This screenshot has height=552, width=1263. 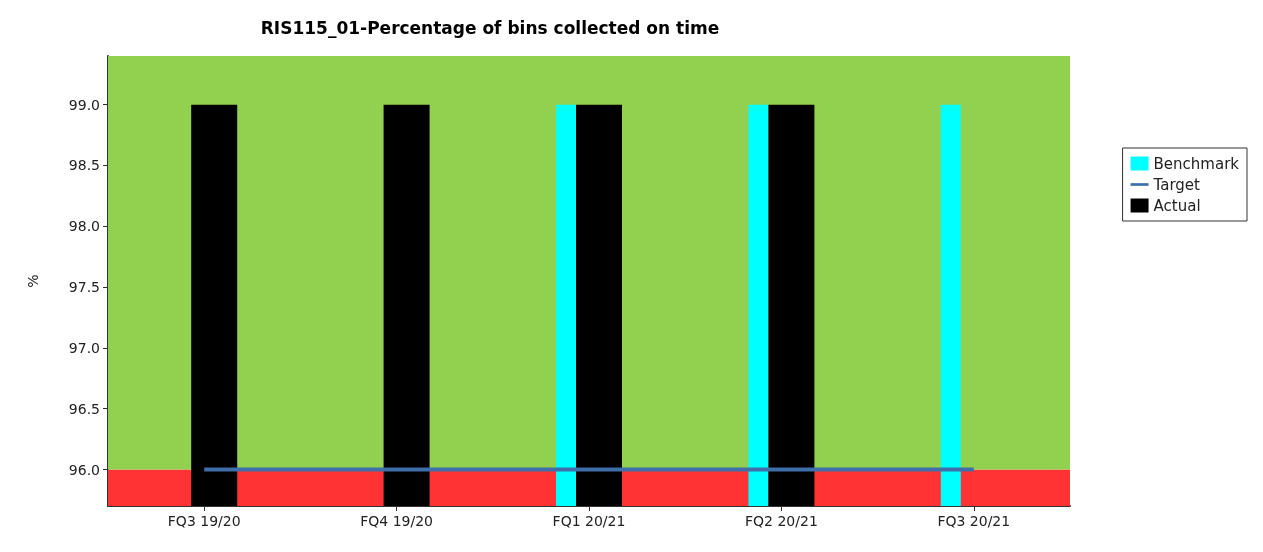 What do you see at coordinates (84, 469) in the screenshot?
I see `y-tick-label: 96.0` at bounding box center [84, 469].